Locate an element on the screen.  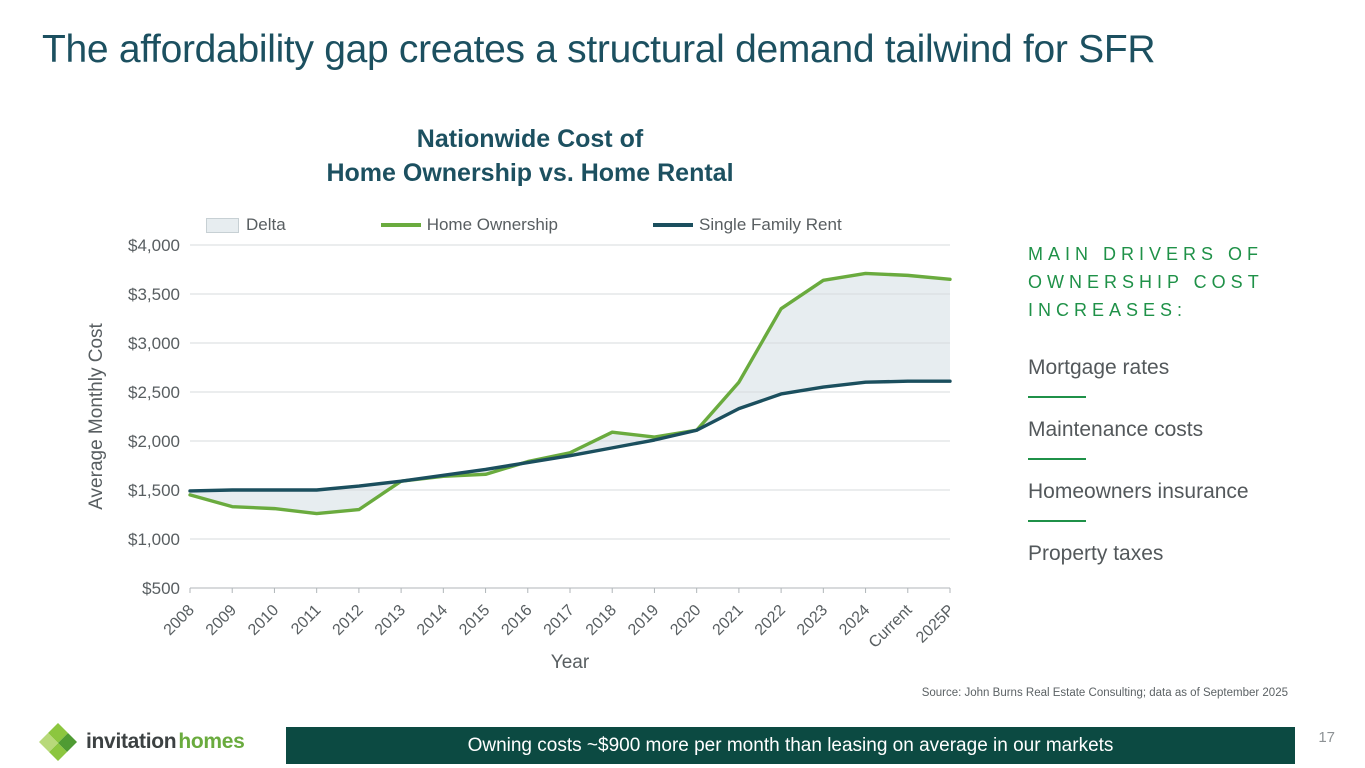
legend-item-home-ownership: Home Ownership is located at coordinates (469, 225).